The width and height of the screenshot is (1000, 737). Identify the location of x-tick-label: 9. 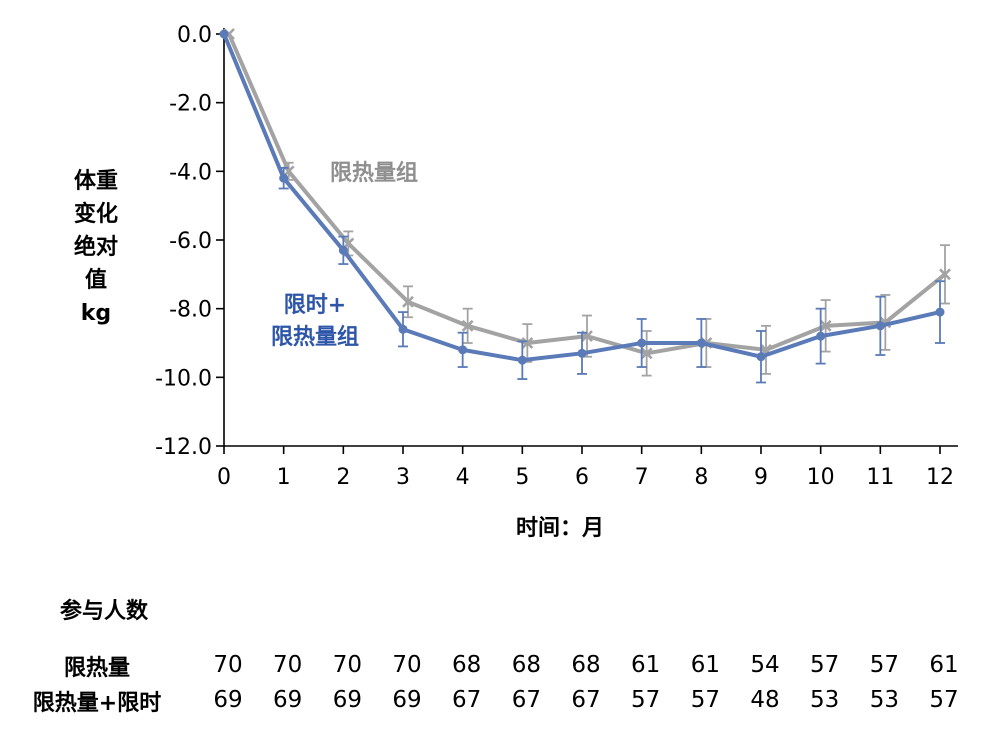
(761, 477).